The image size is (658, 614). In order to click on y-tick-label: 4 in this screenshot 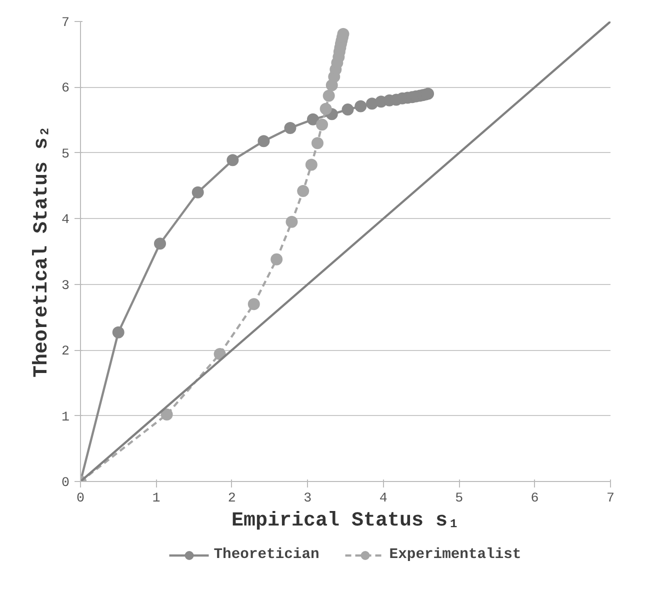, I will do `click(66, 220)`.